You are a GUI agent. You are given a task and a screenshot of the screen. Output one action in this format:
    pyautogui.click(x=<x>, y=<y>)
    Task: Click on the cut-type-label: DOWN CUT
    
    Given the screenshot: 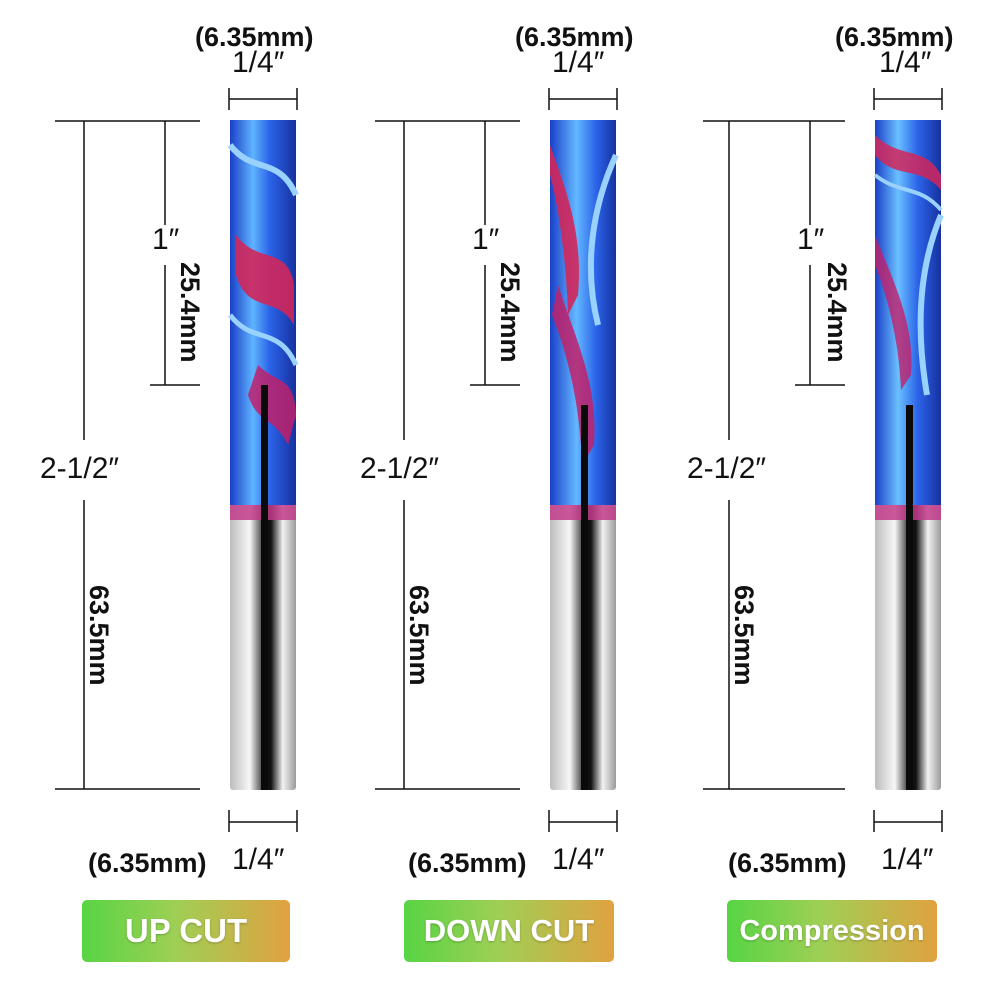 What is the action you would take?
    pyautogui.click(x=509, y=931)
    